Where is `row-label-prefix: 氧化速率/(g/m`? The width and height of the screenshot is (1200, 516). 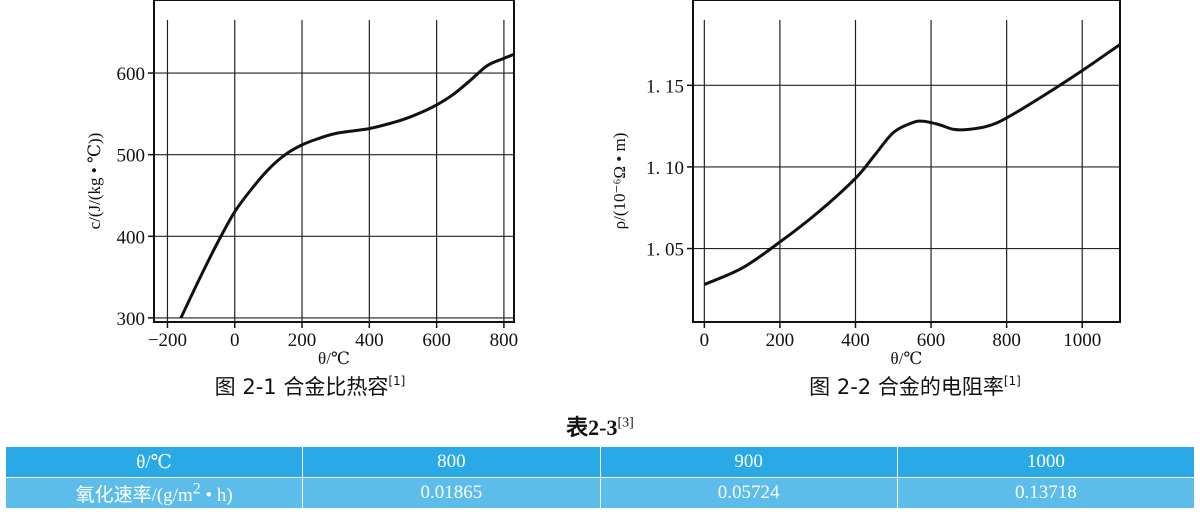
row-label-prefix: 氧化速率/(g/m is located at coordinates (134, 495).